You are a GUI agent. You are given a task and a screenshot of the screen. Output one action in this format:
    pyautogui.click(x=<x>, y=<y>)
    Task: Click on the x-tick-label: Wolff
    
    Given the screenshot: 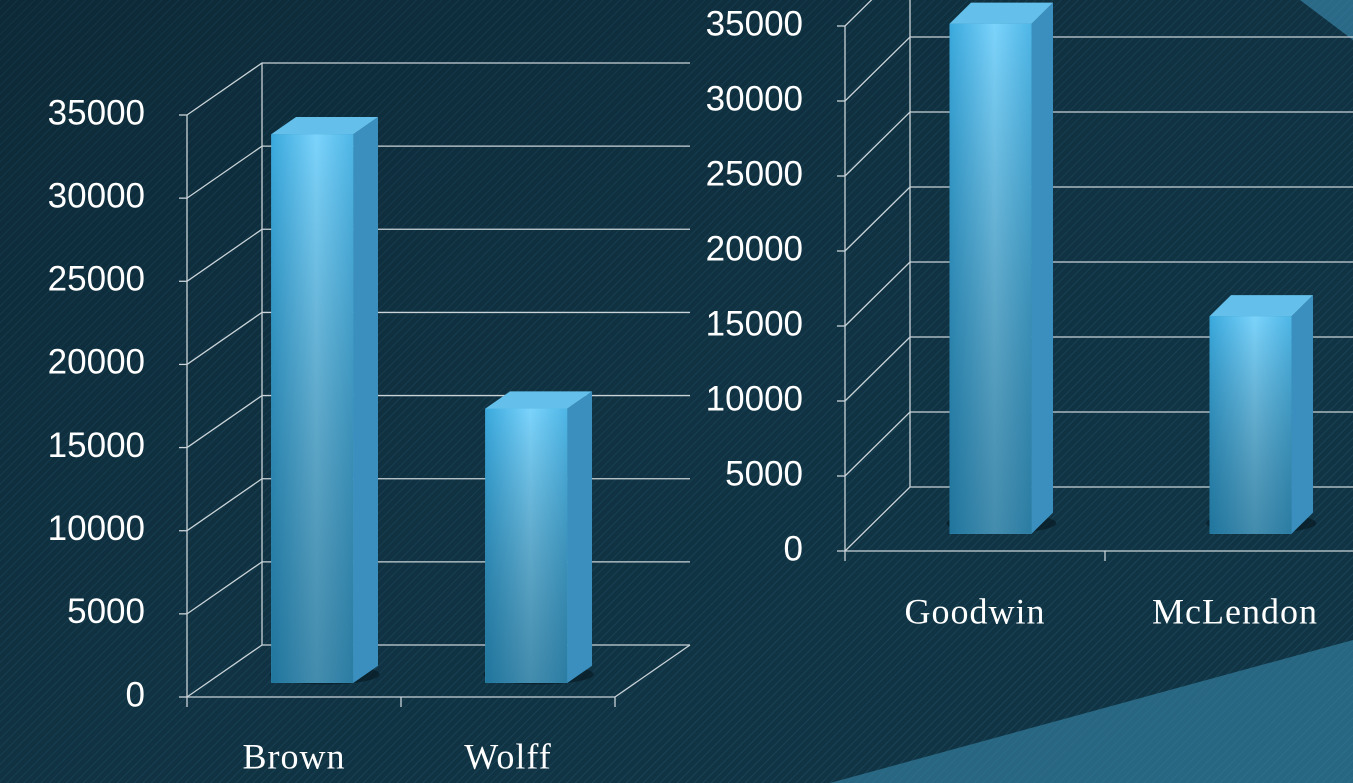 What is the action you would take?
    pyautogui.click(x=507, y=756)
    